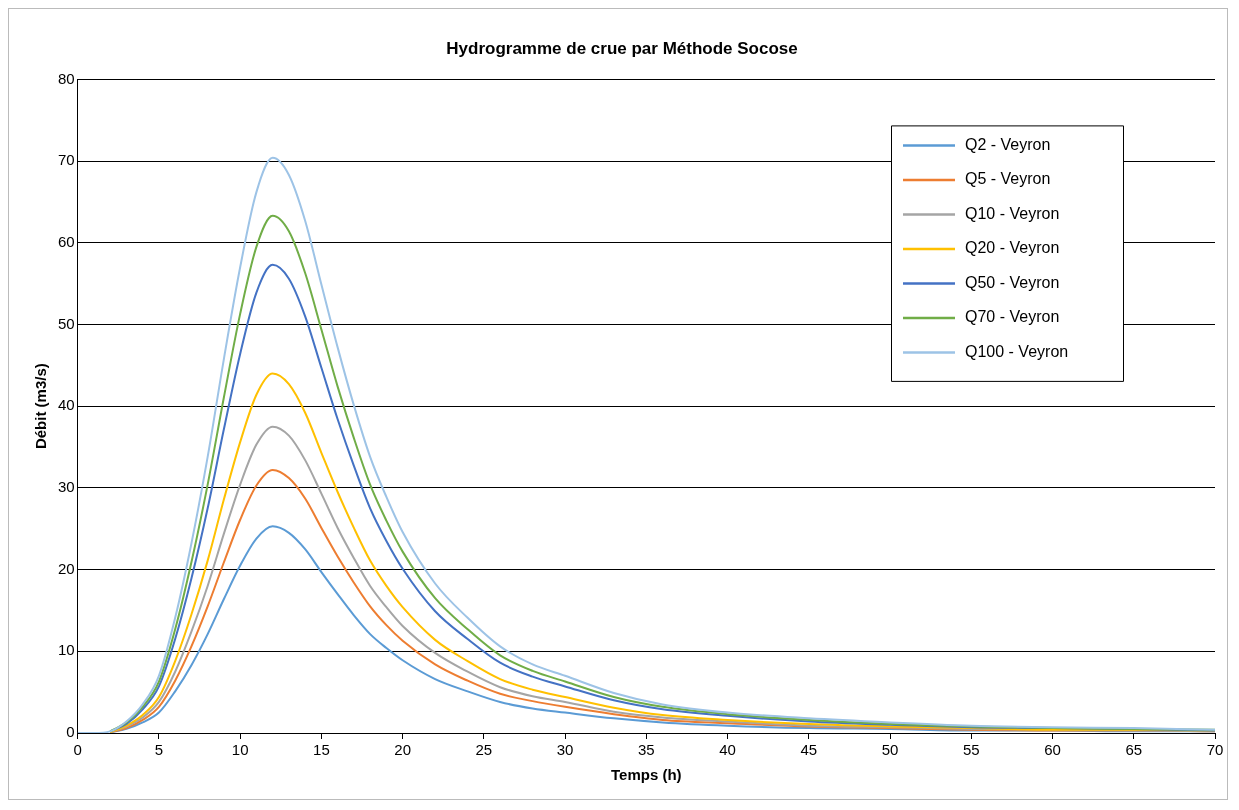 The height and width of the screenshot is (810, 1239). Describe the element at coordinates (971, 750) in the screenshot. I see `x-tick-label: 55` at that location.